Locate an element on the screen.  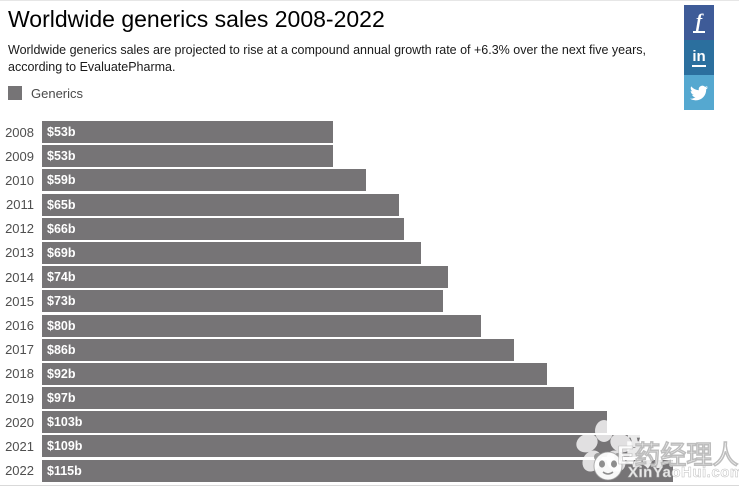
bar-year-label: 2019 is located at coordinates (19, 398).